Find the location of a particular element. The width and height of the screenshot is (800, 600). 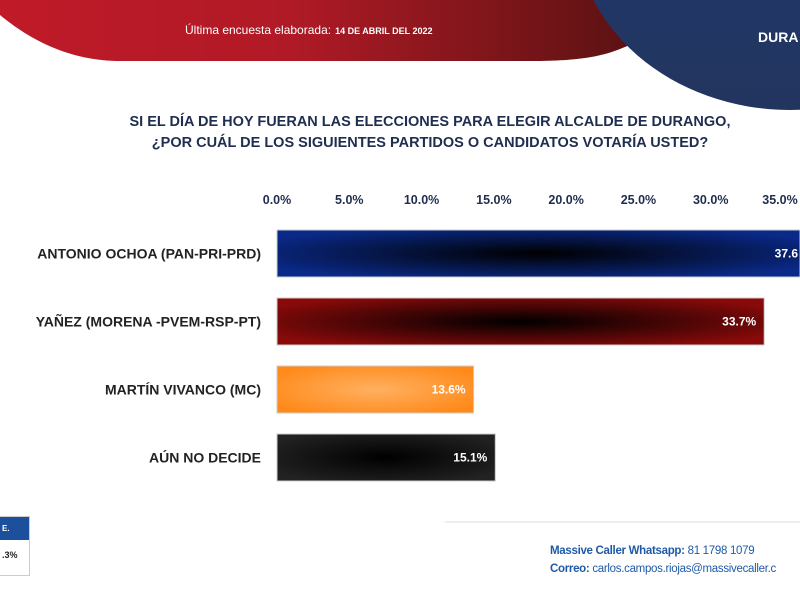

header-blue-band is located at coordinates (696, 55).